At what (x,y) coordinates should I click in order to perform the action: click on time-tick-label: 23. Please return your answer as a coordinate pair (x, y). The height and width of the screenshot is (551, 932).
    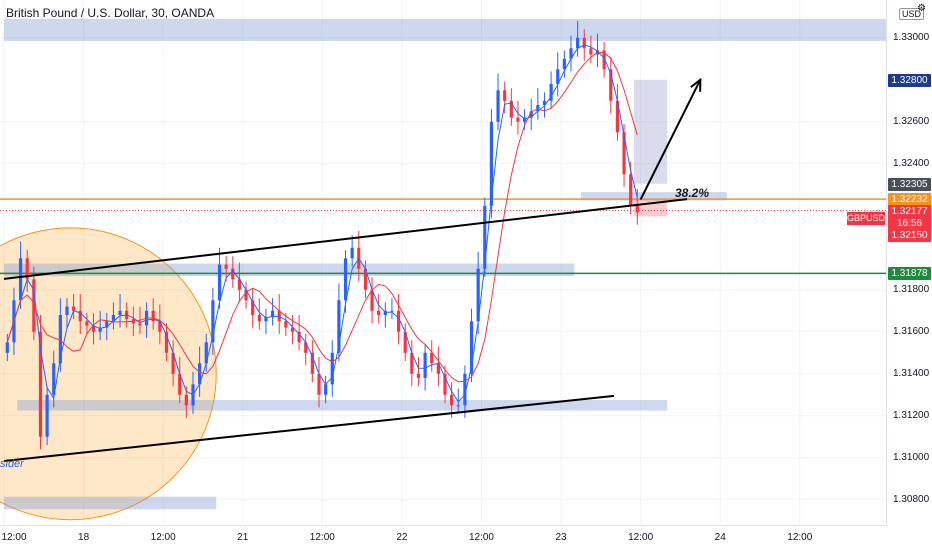
    Looking at the image, I should click on (561, 537).